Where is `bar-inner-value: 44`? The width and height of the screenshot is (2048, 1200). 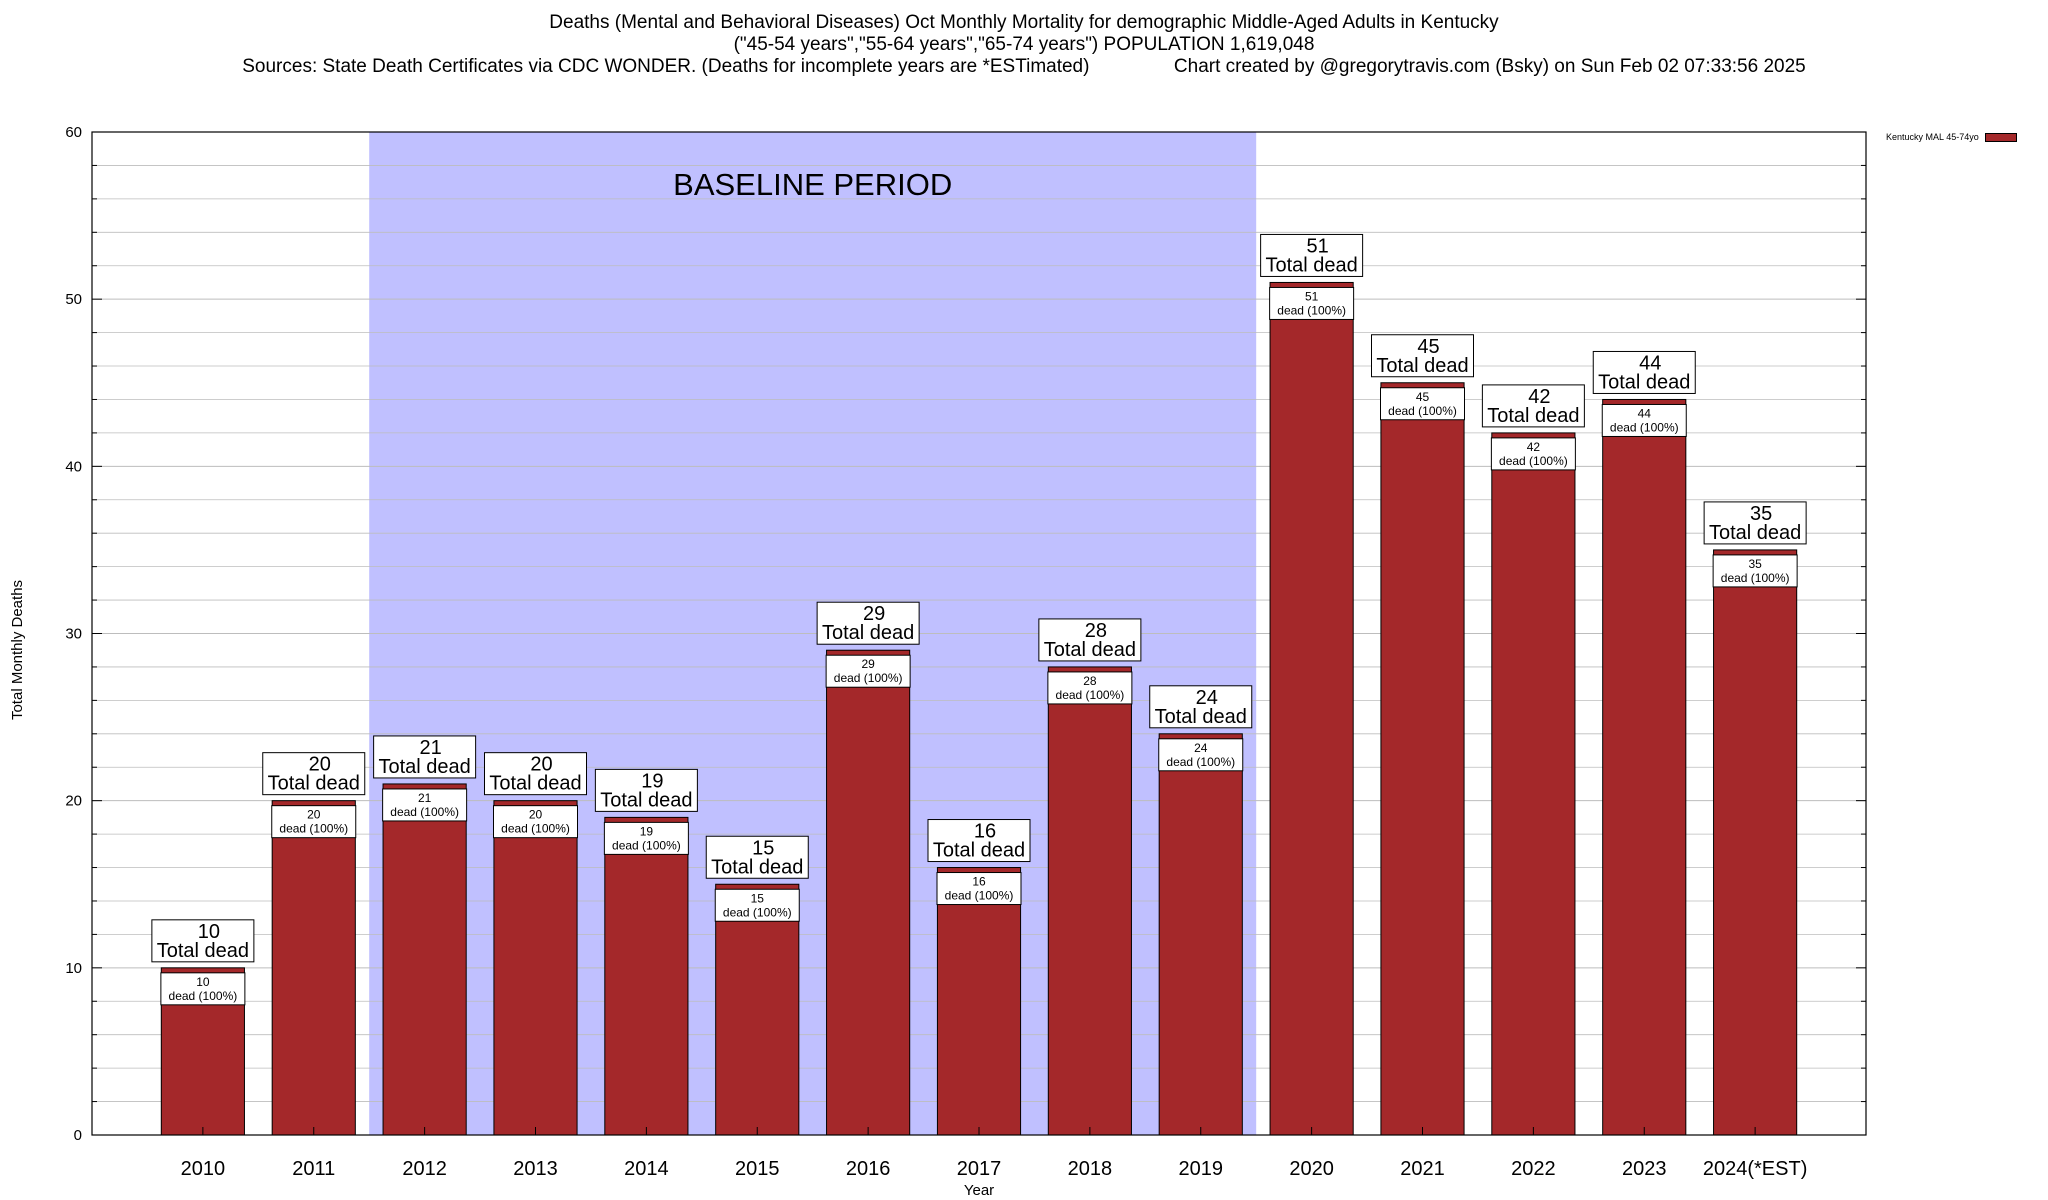
bar-inner-value: 44 is located at coordinates (1645, 413).